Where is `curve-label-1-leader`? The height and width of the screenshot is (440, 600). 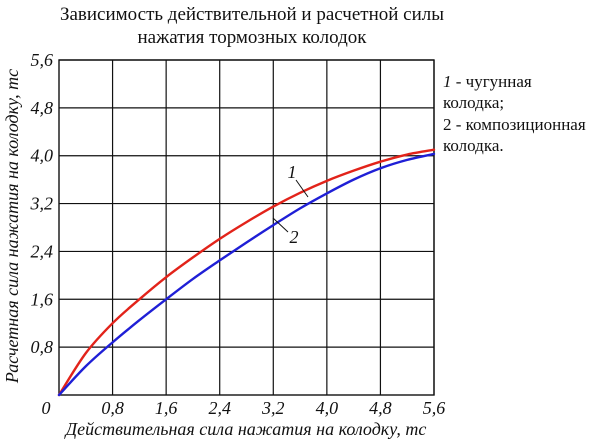
curve-label-1-leader is located at coordinates (302, 188).